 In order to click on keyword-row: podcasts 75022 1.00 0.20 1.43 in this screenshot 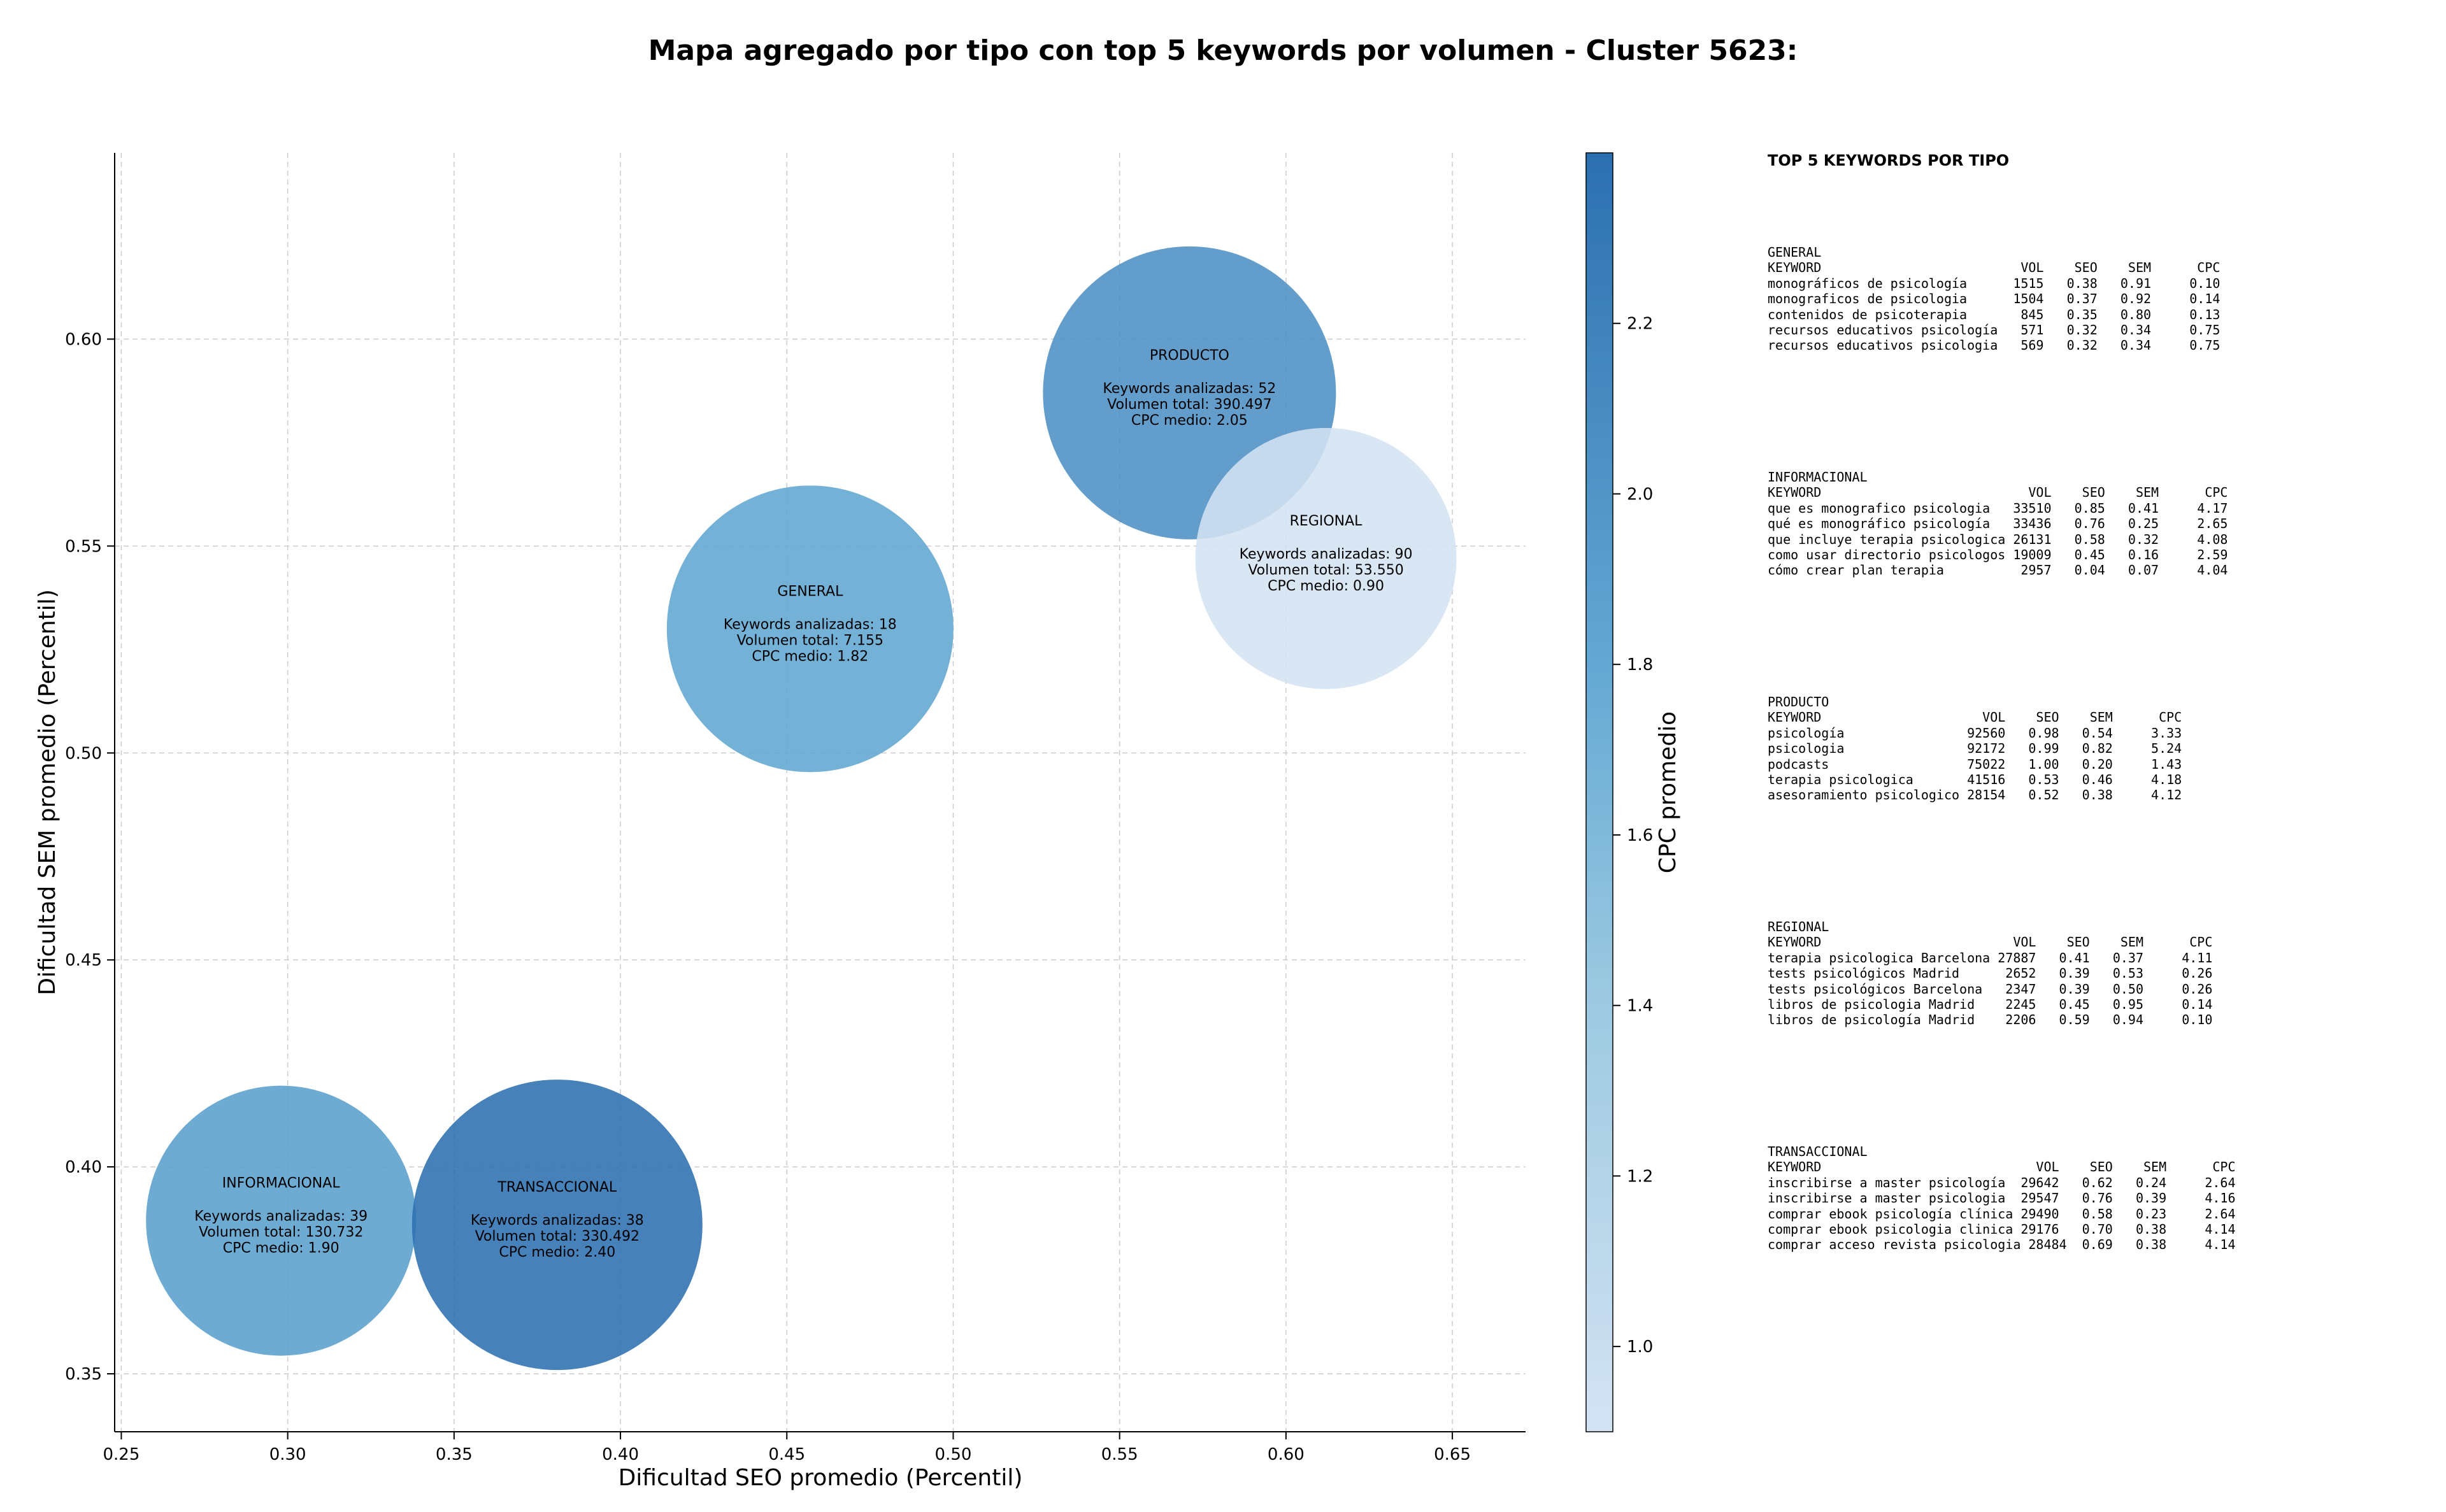, I will do `click(1975, 764)`.